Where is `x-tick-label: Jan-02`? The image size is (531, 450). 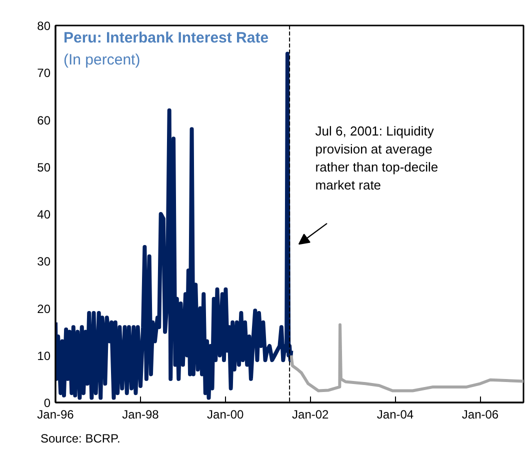
x-tick-label: Jan-02 is located at coordinates (311, 415).